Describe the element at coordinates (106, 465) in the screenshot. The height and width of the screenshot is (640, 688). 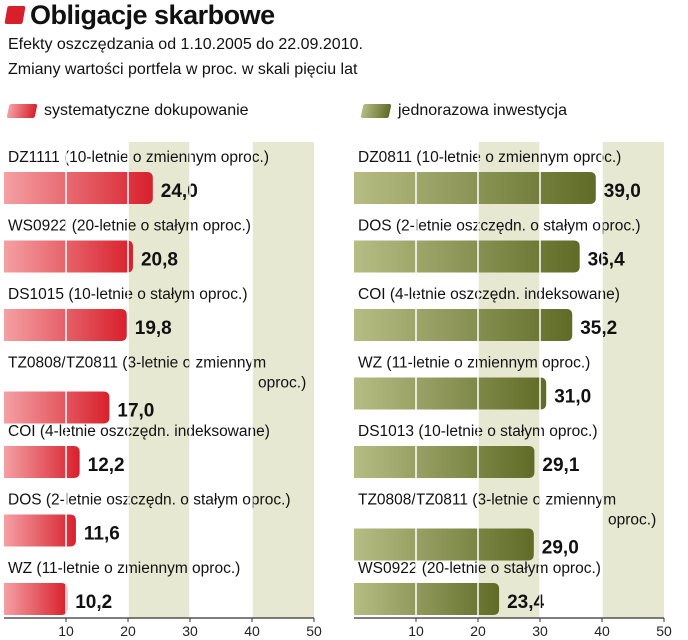
I see `value-label: 12,2` at that location.